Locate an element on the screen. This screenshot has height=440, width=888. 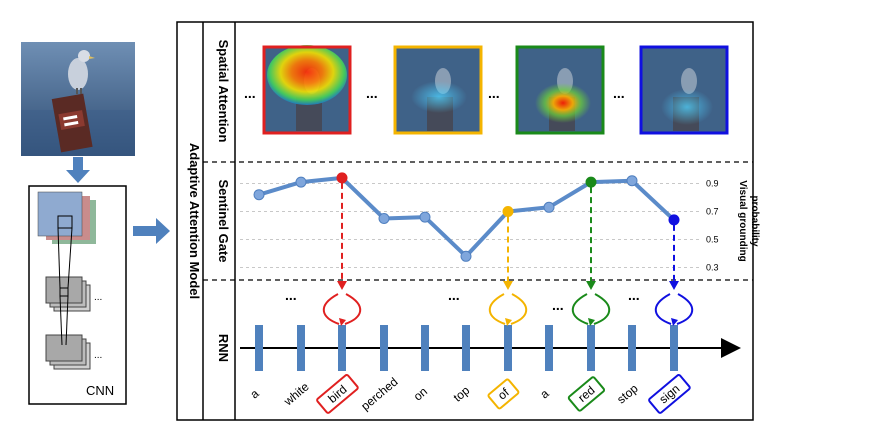
attention-frame-red is located at coordinates (560, 90).